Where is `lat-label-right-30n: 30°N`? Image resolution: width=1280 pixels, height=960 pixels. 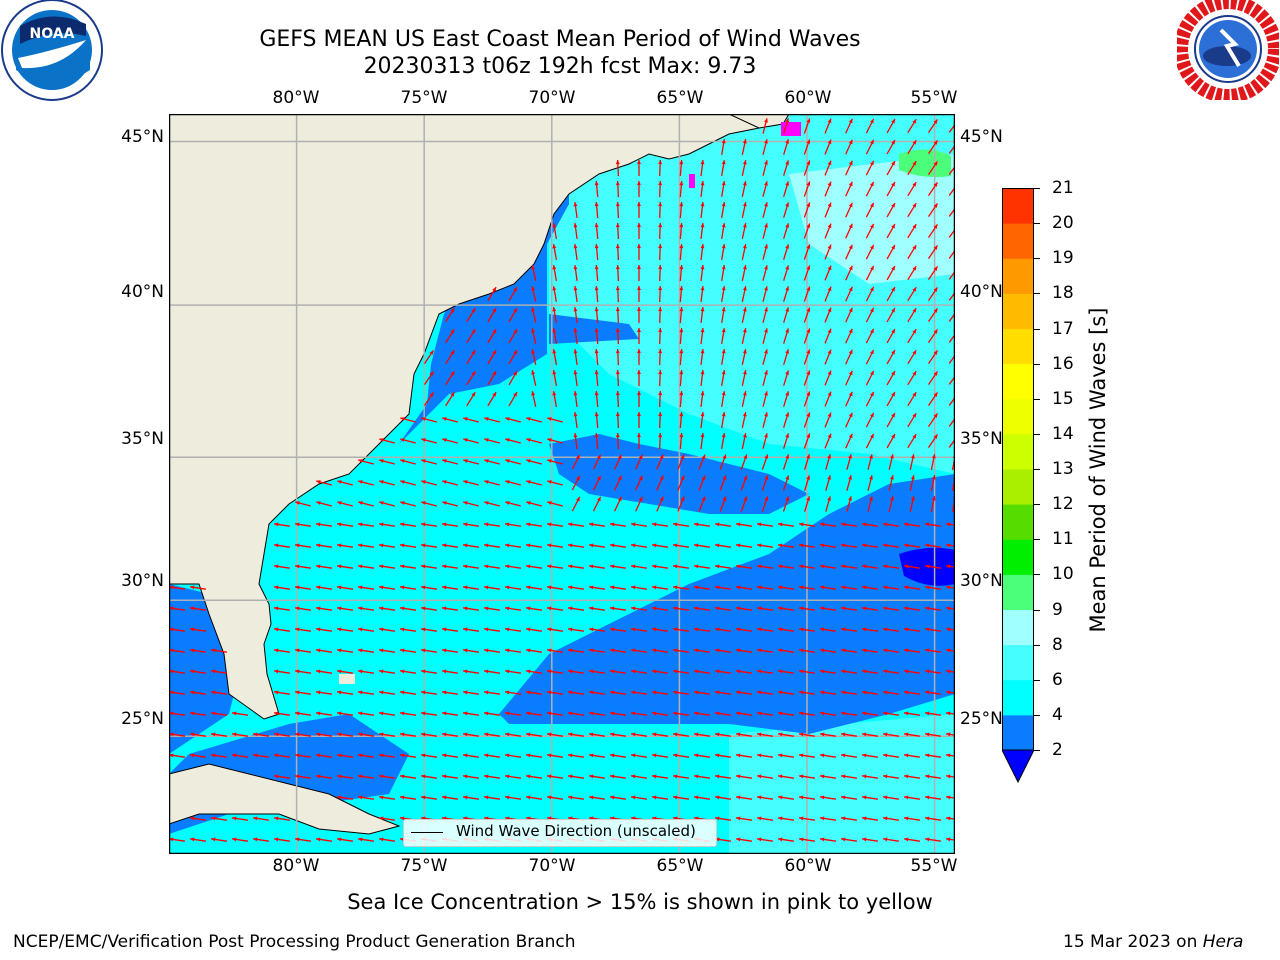 lat-label-right-30n: 30°N is located at coordinates (981, 581).